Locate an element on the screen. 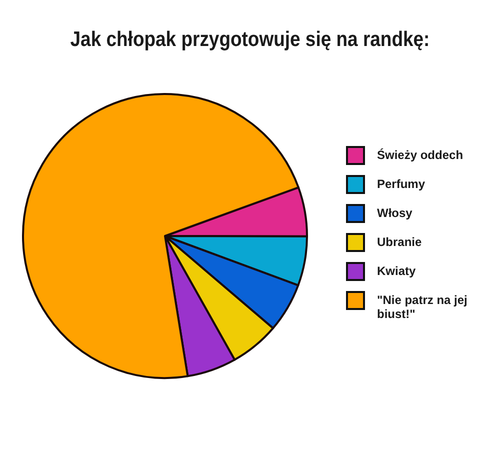  legend-label: Świeży oddech is located at coordinates (420, 154).